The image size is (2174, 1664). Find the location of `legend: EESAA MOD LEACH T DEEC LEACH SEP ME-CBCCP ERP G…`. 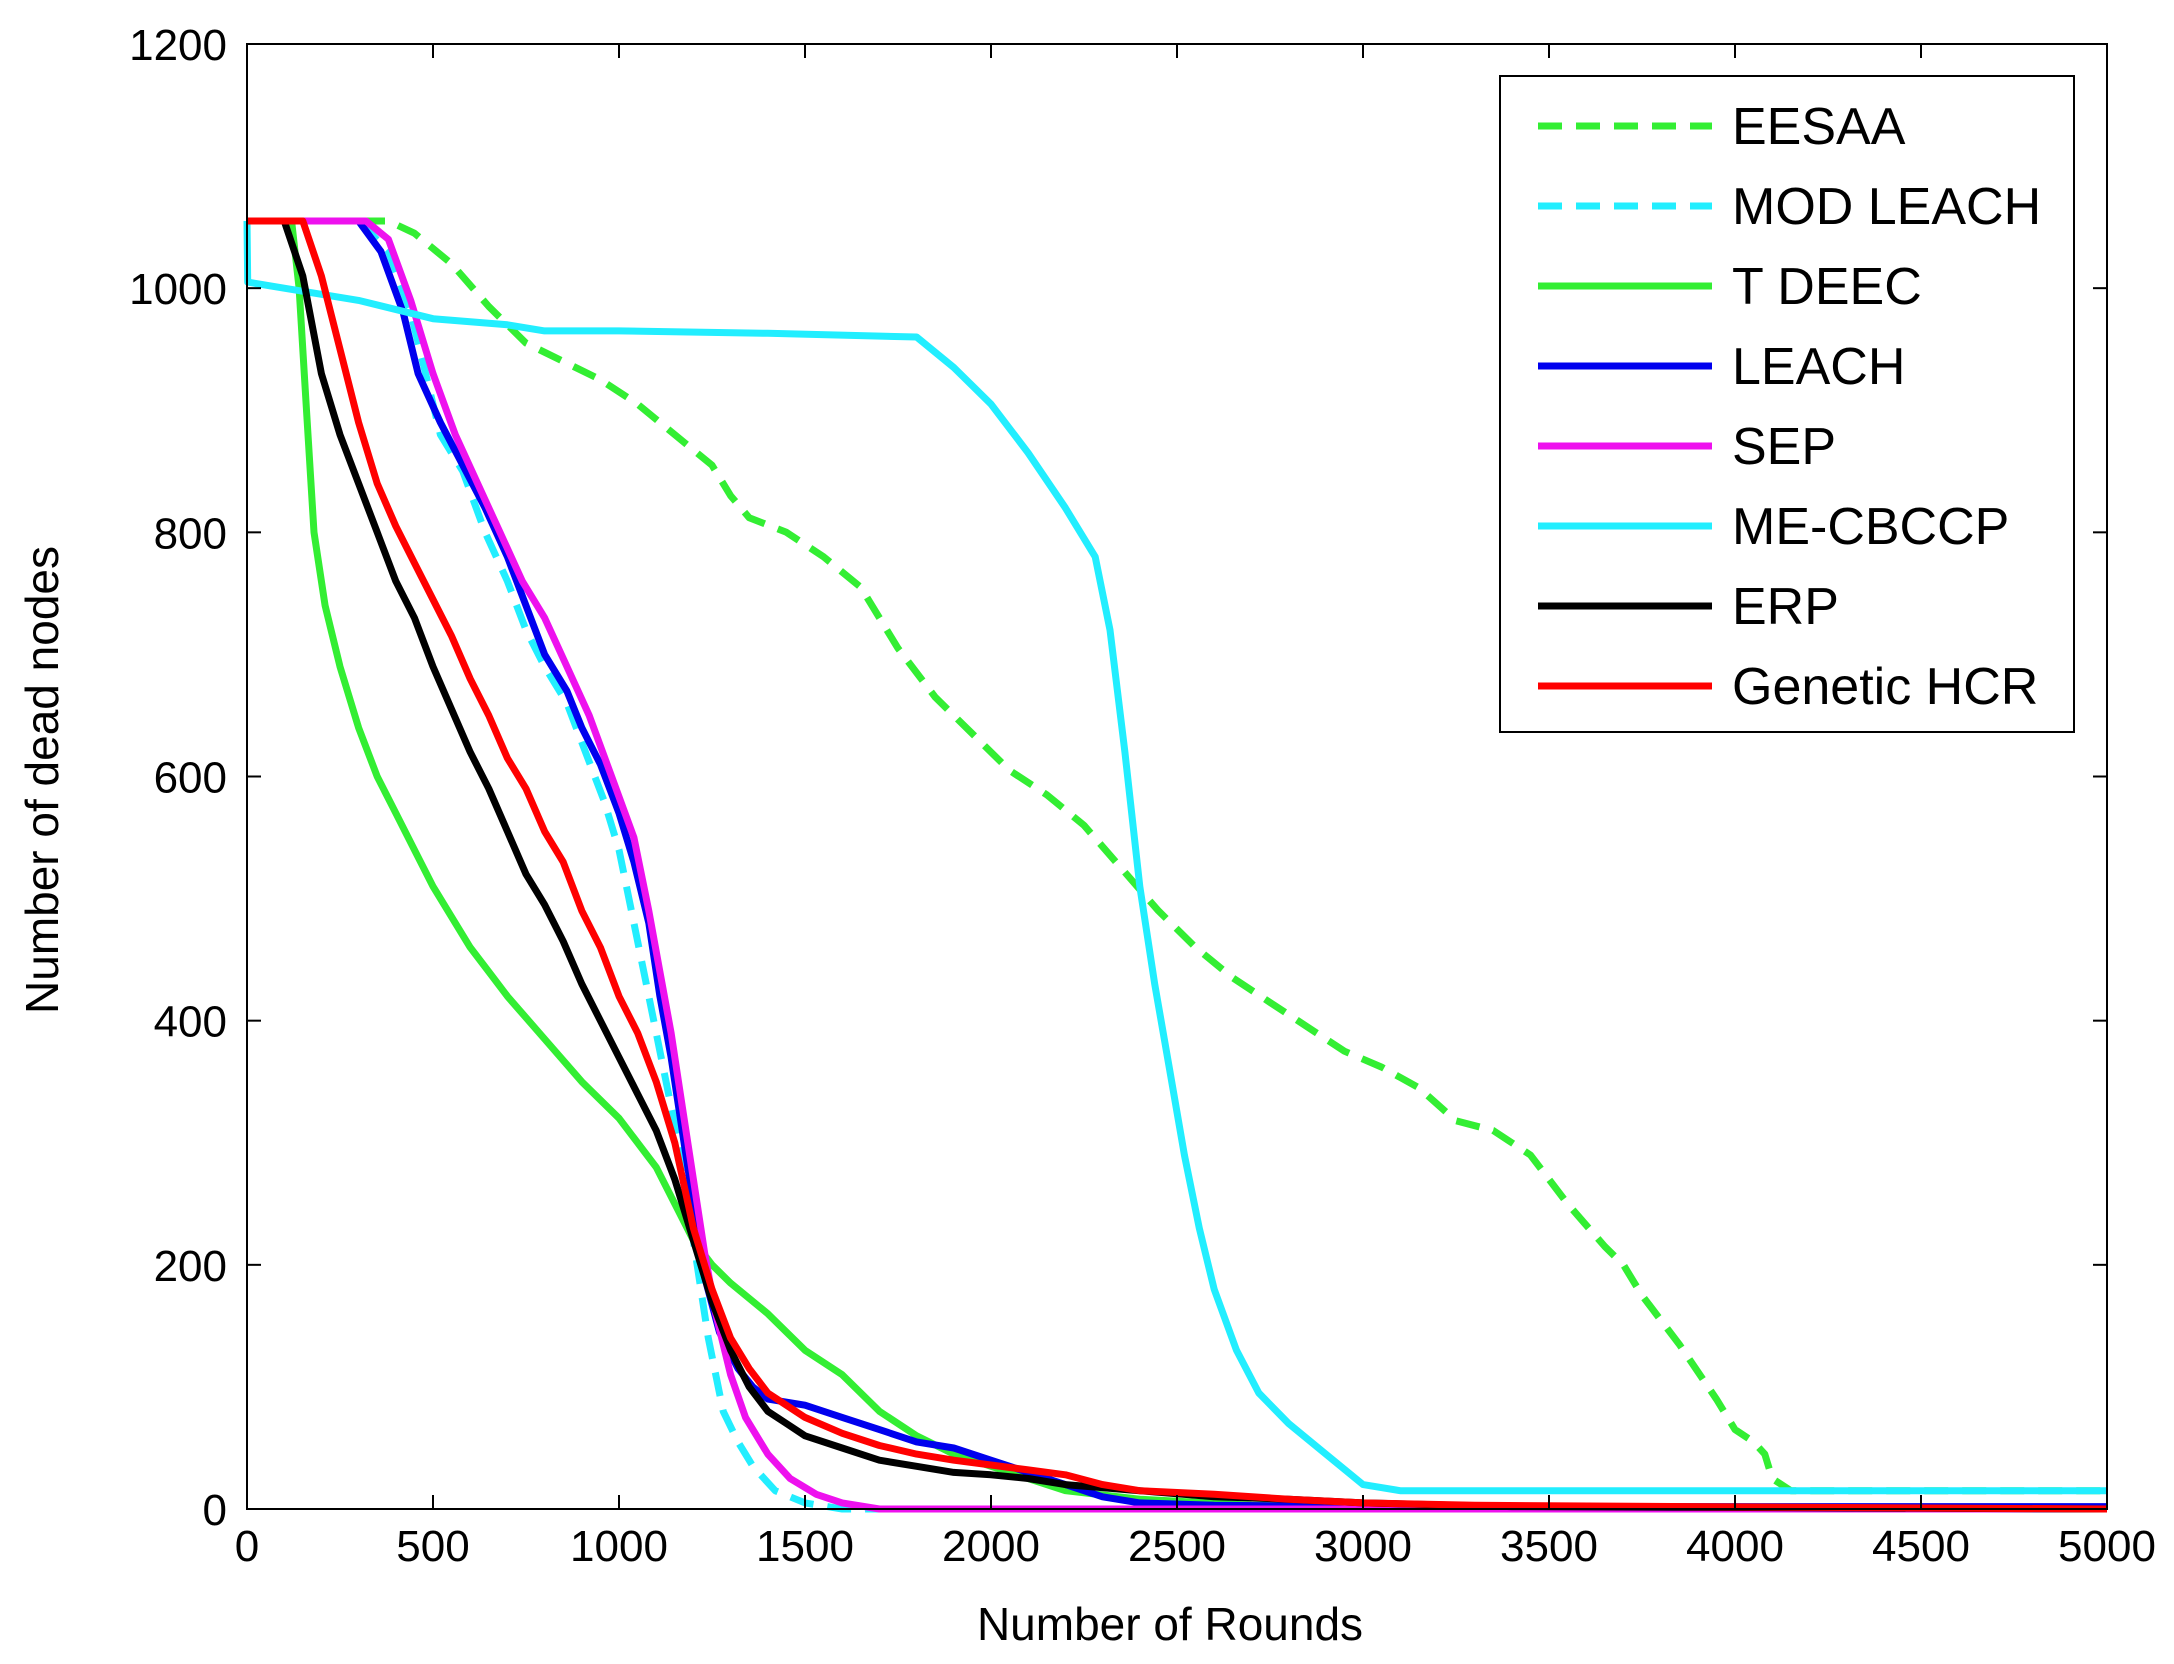

legend: EESAA MOD LEACH T DEEC LEACH SEP ME-CBCCP ERP G… is located at coordinates (1787, 404).